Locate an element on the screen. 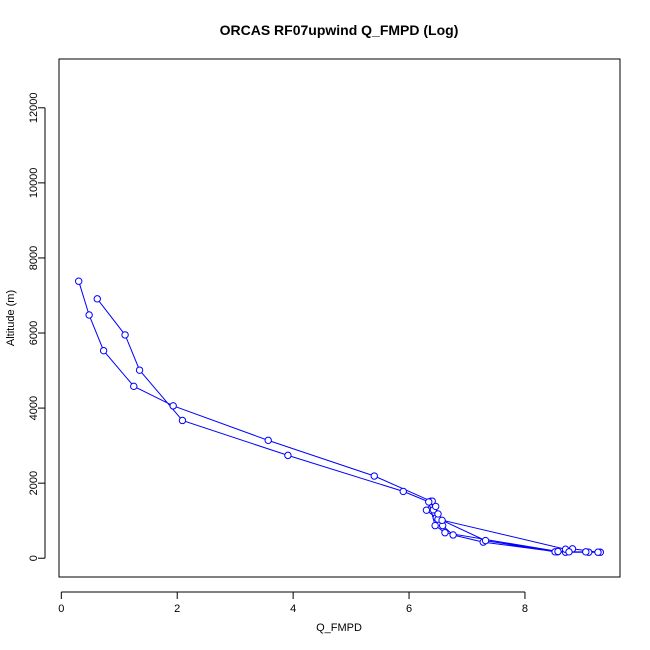 This screenshot has width=650, height=650. x-axis-label: Q_FMPD is located at coordinates (339, 628).